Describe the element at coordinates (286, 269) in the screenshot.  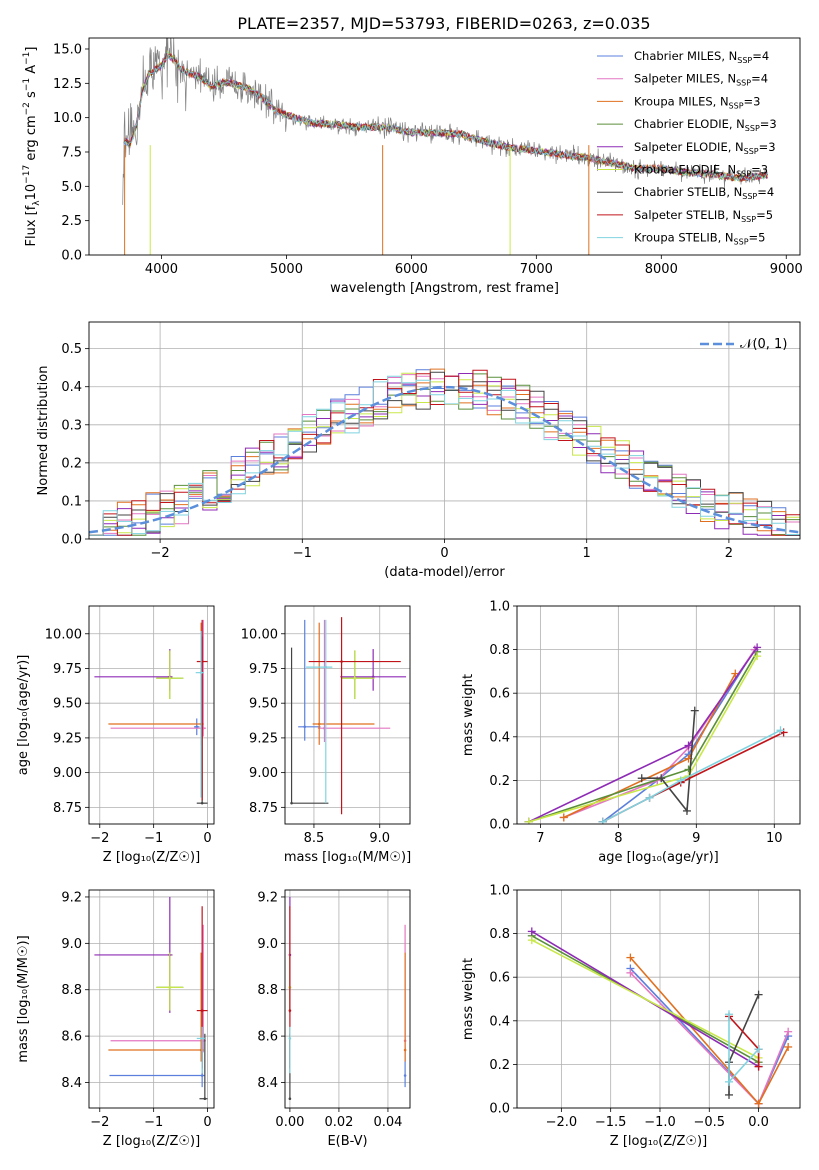
I see `x-tick-label: 5000` at that location.